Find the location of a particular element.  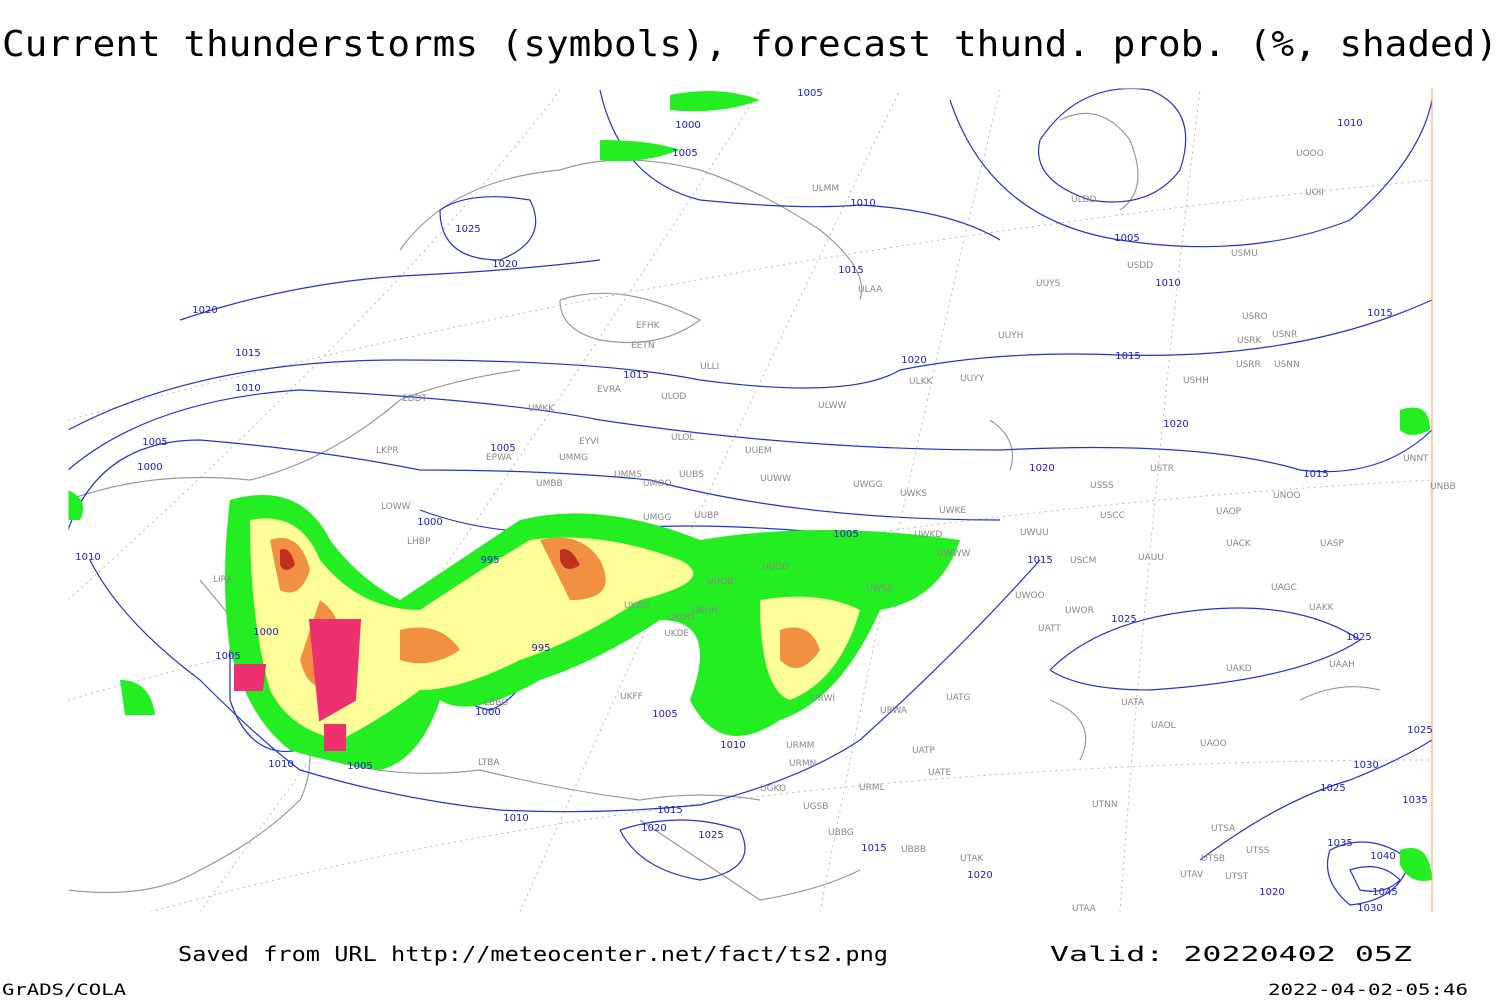

station-label: UUOO is located at coordinates (775, 567).